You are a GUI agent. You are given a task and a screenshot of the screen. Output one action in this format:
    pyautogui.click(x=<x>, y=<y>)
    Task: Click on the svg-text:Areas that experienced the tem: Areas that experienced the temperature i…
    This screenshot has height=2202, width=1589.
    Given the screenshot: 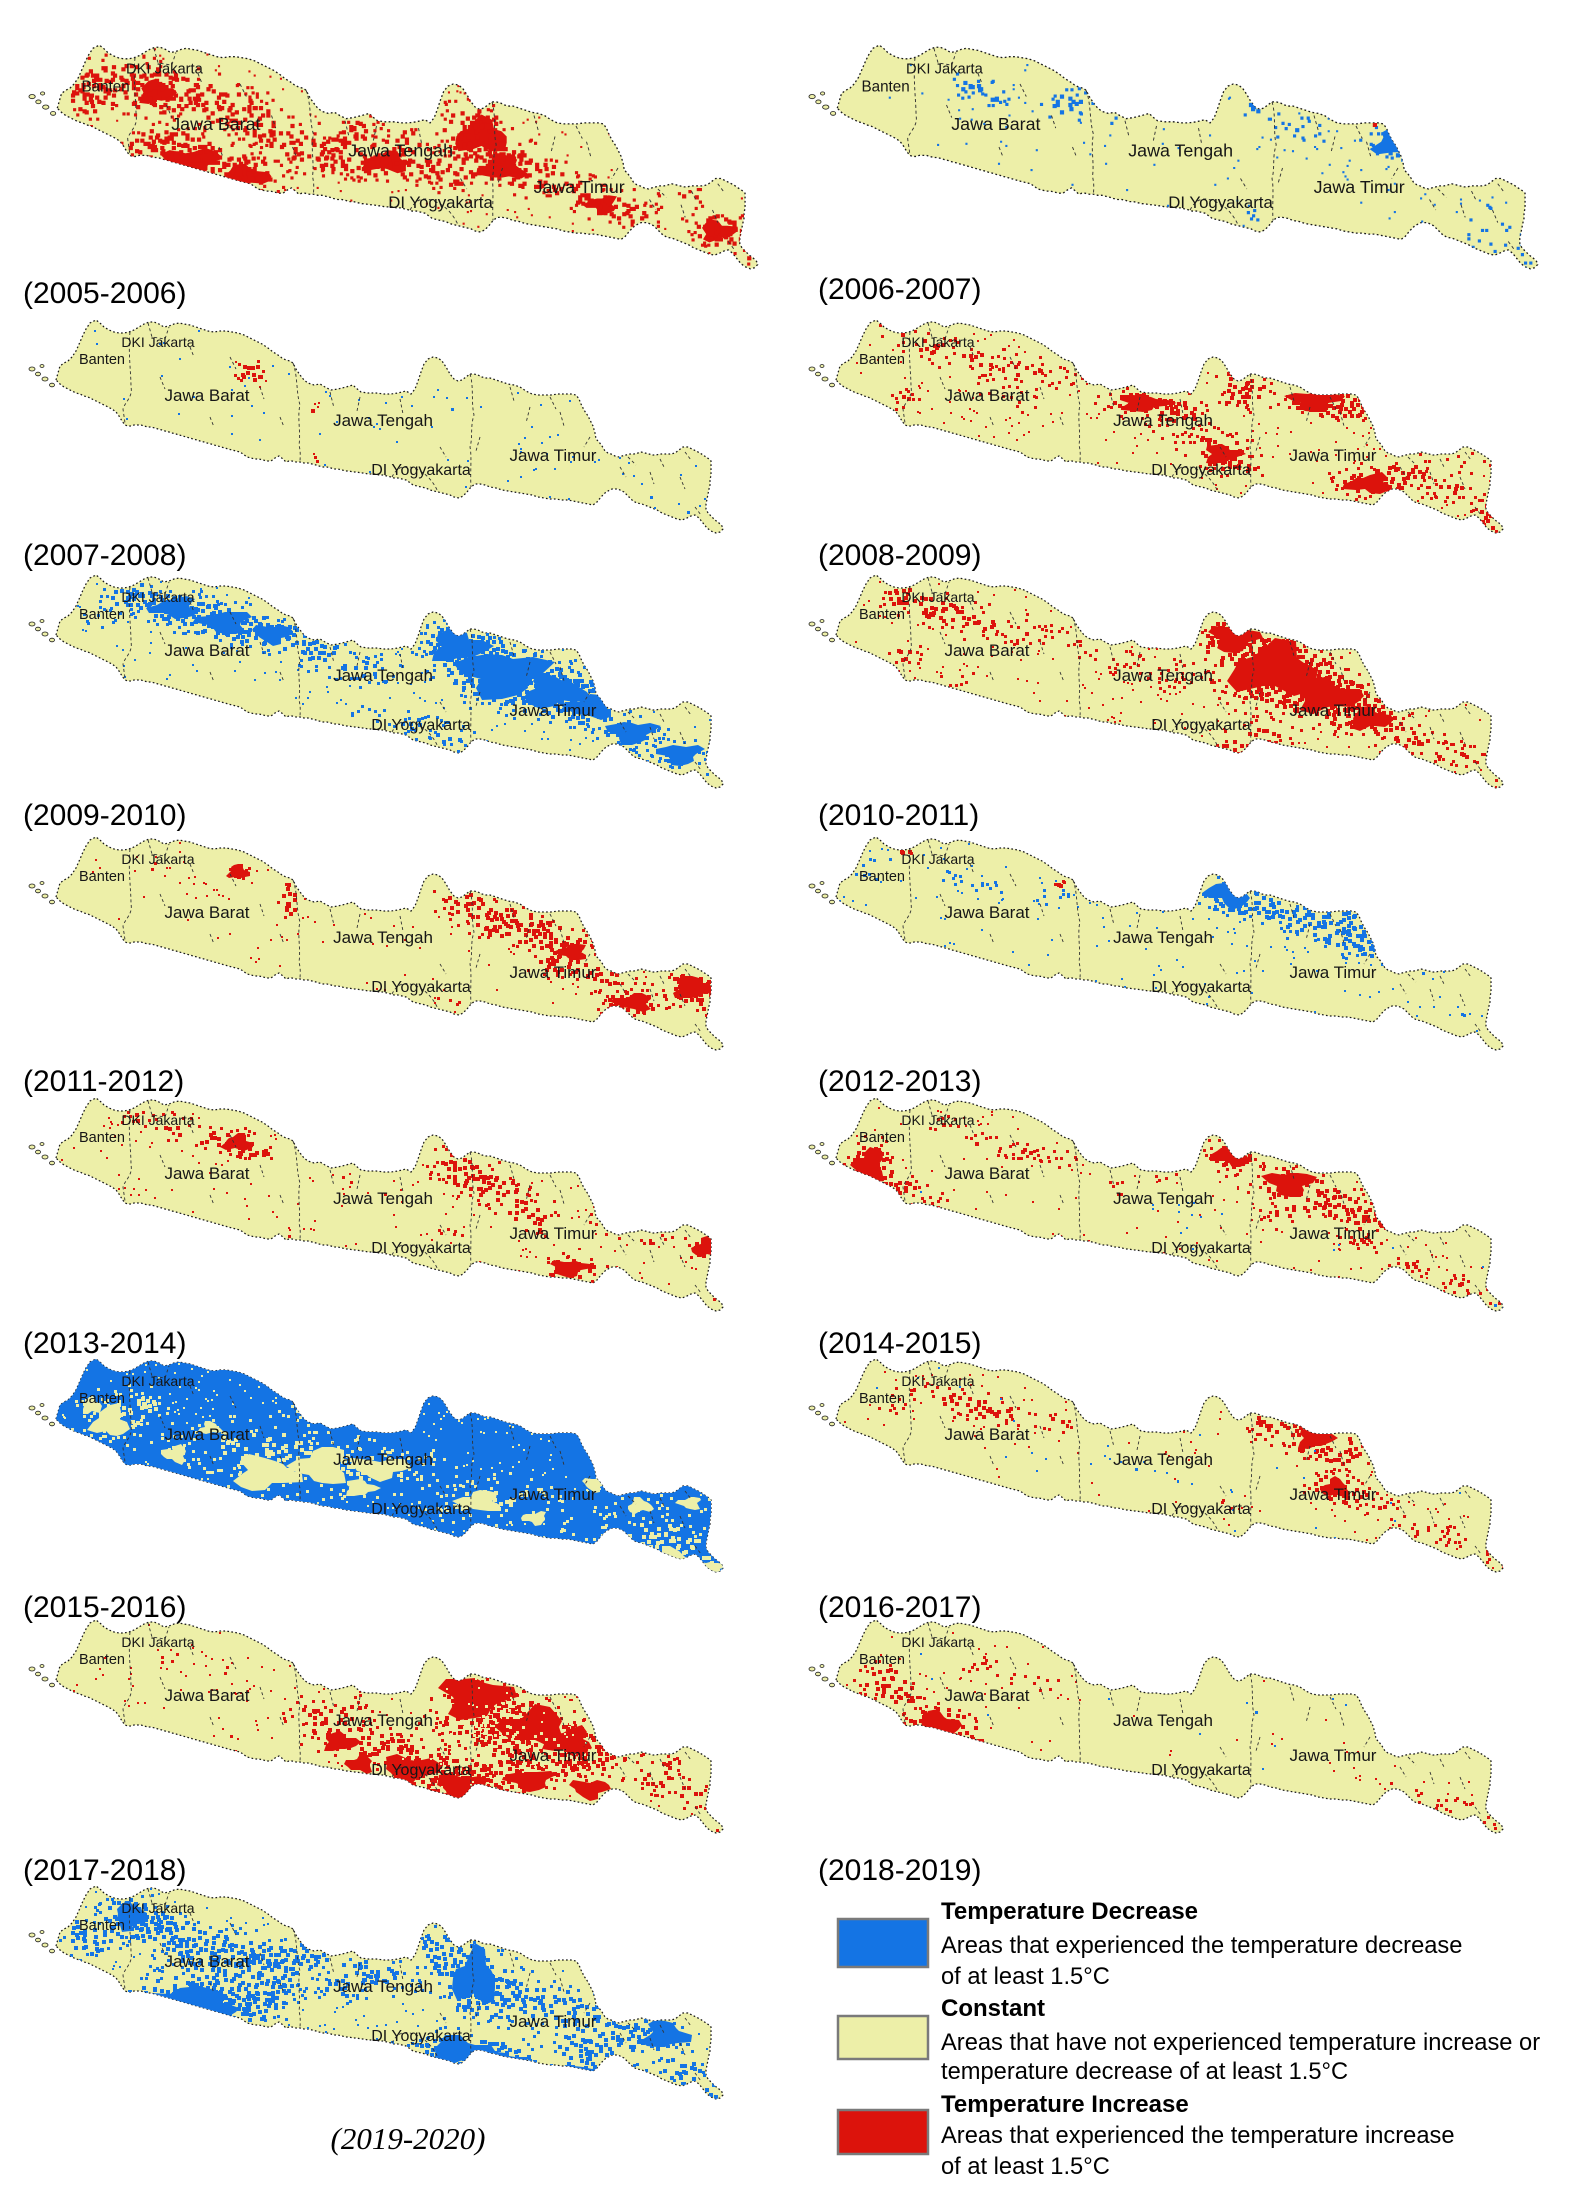 What is the action you would take?
    pyautogui.click(x=1198, y=2136)
    